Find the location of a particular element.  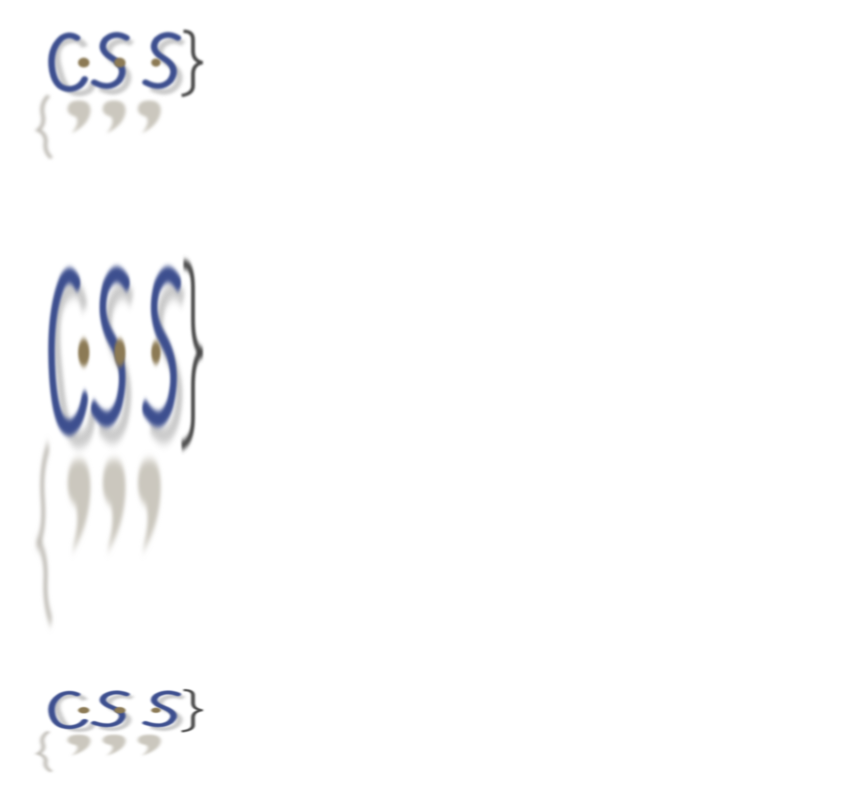

css-logo-tall-graphic is located at coordinates (117, 452).